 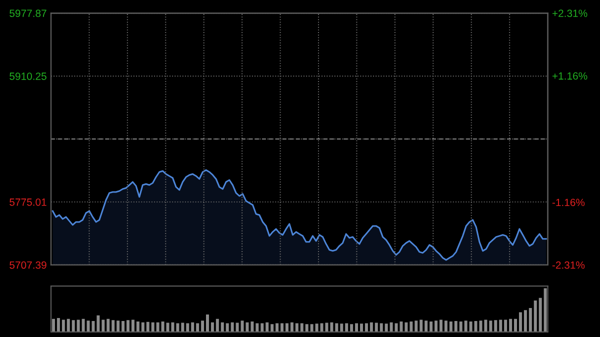 What do you see at coordinates (570, 14) in the screenshot?
I see `y2-tick-label: +2.31%` at bounding box center [570, 14].